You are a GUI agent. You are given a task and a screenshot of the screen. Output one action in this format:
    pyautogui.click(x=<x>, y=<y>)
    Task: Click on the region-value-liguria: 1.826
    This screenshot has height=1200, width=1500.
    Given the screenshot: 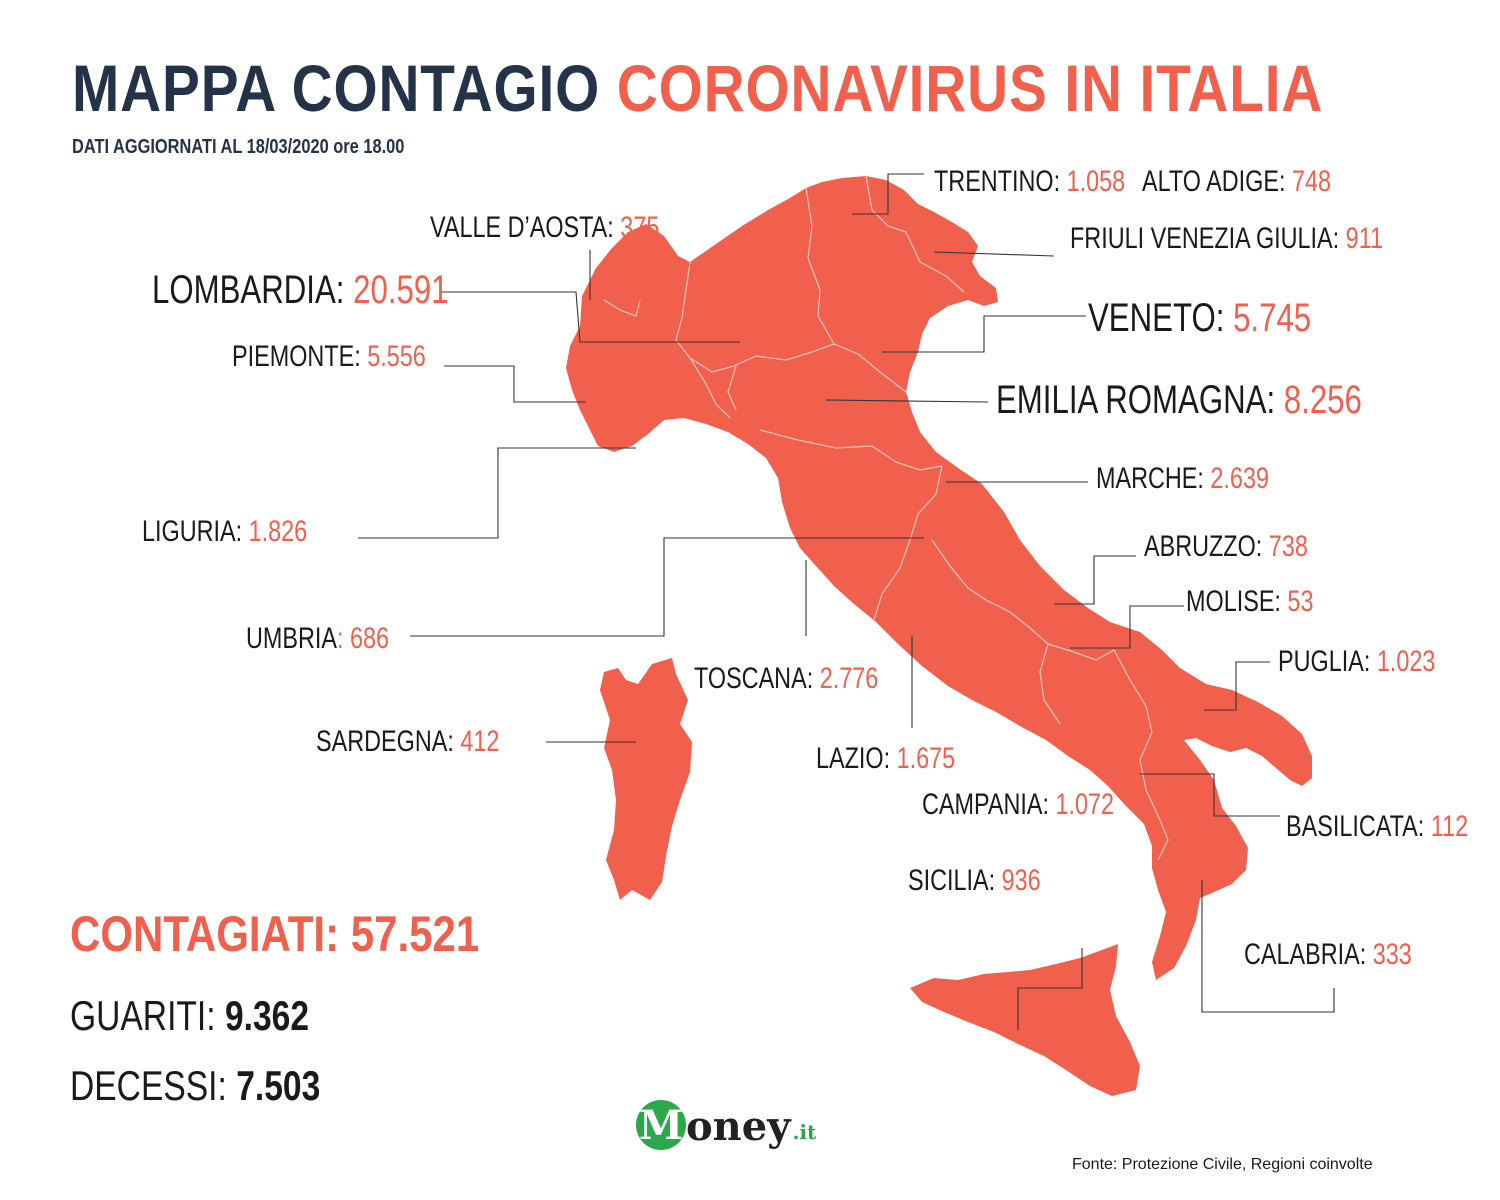 What is the action you would take?
    pyautogui.click(x=278, y=531)
    